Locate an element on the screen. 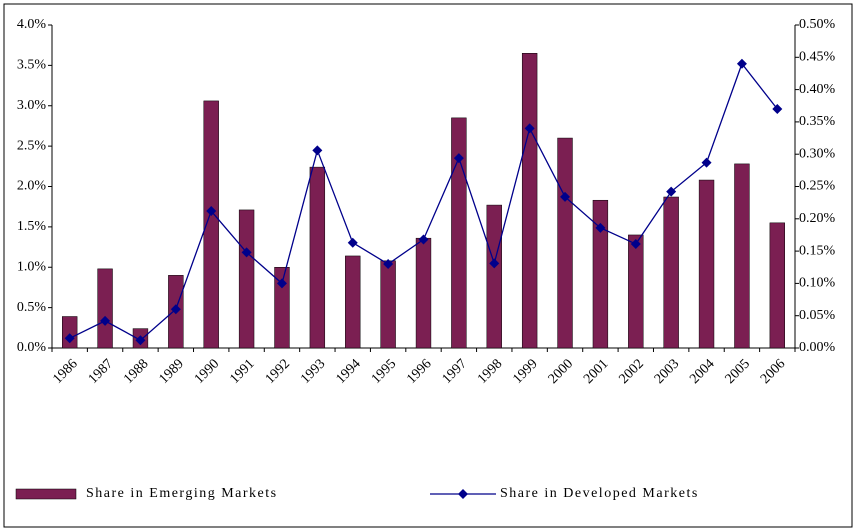 This screenshot has width=856, height=531. y-tick-label: 2.0% is located at coordinates (32, 186).